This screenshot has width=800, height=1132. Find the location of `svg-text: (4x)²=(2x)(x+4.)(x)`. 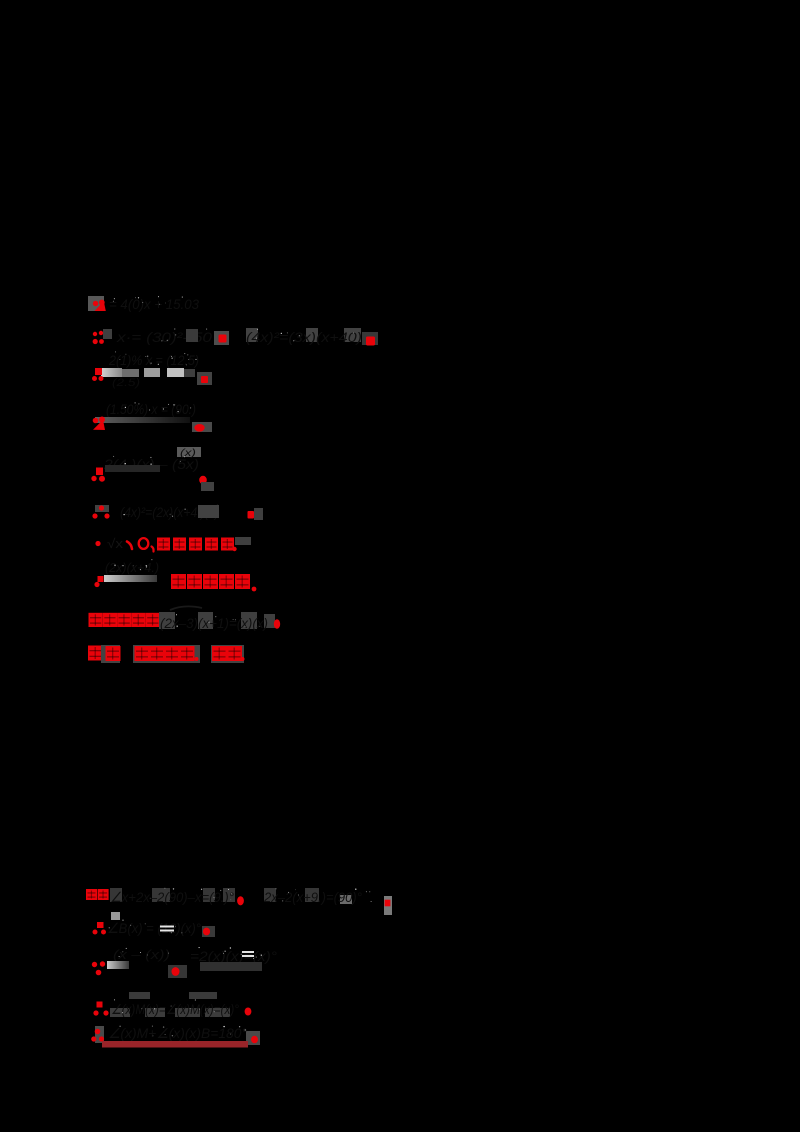

svg-text: (4x)²=(2x)(x+4.)(x) is located at coordinates (169, 512).